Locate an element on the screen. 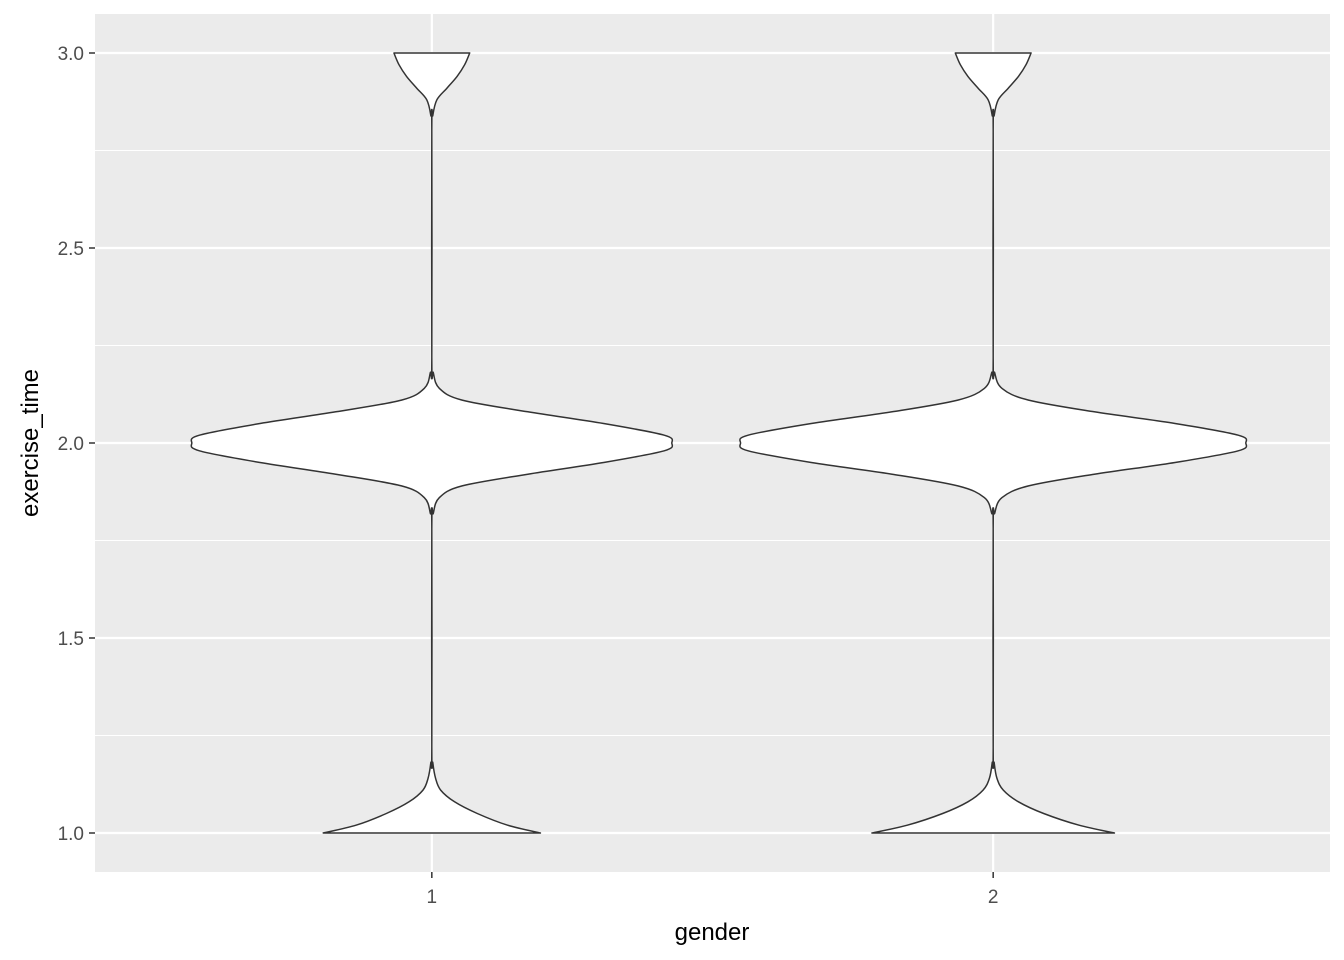 The height and width of the screenshot is (960, 1344). x-axis-title: gender is located at coordinates (712, 932).